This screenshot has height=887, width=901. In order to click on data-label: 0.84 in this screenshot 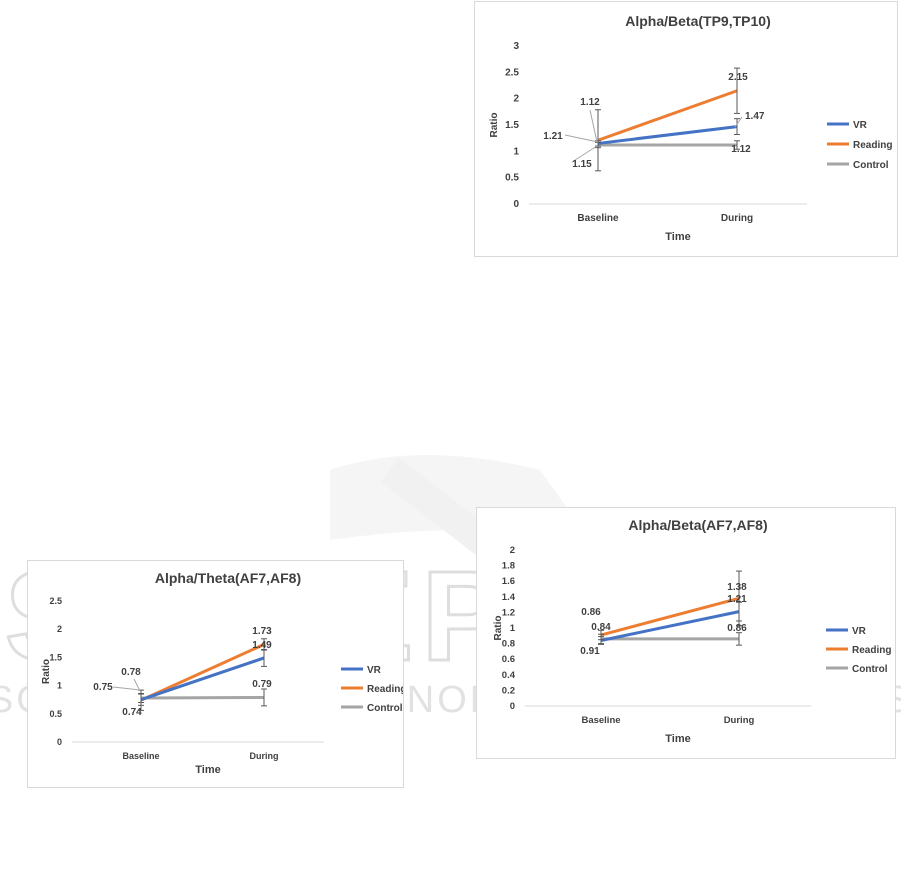, I will do `click(601, 627)`.